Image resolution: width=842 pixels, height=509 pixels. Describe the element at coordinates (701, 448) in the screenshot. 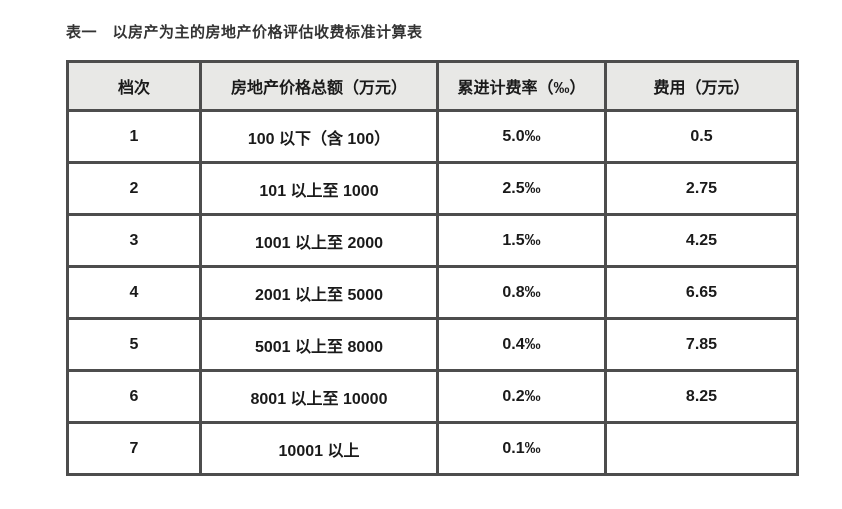

I see `cell-fee` at that location.